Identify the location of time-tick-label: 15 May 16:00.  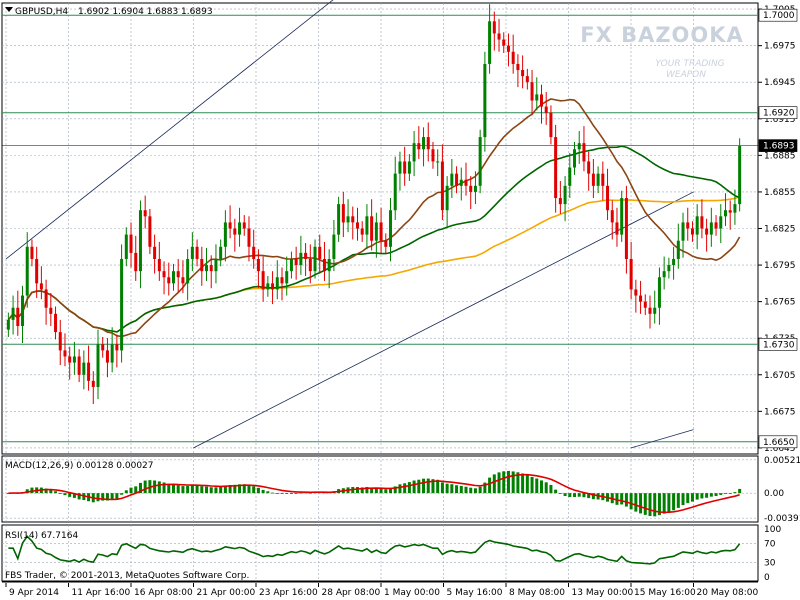
(665, 593).